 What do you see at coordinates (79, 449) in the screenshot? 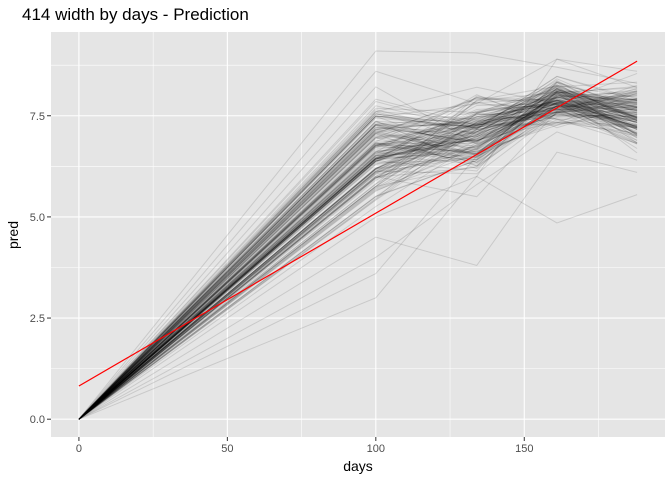
I see `x-tick-label: 0` at bounding box center [79, 449].